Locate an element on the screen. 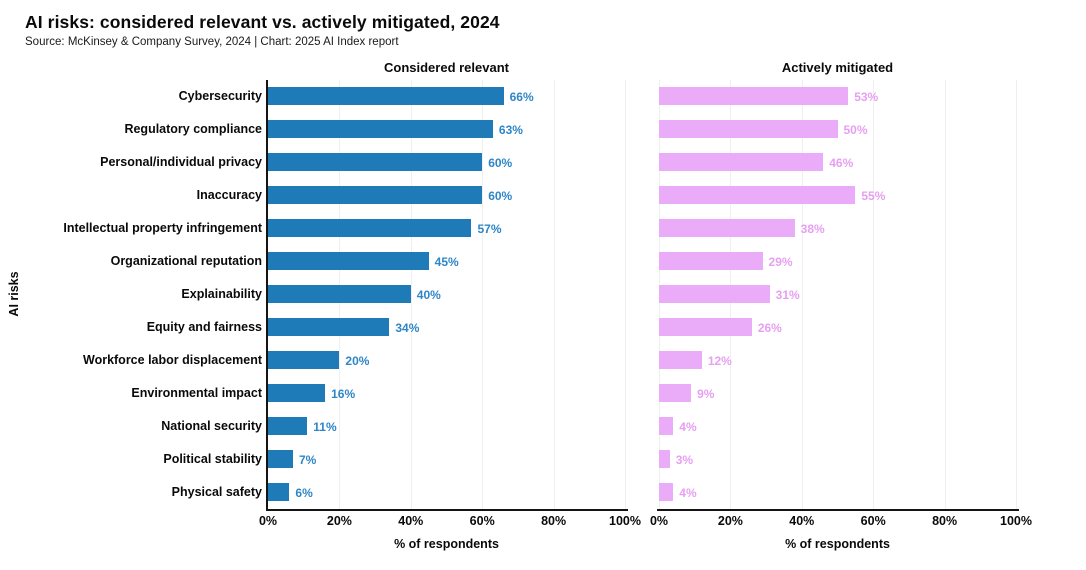  panel-title: Actively mitigated is located at coordinates (837, 67).